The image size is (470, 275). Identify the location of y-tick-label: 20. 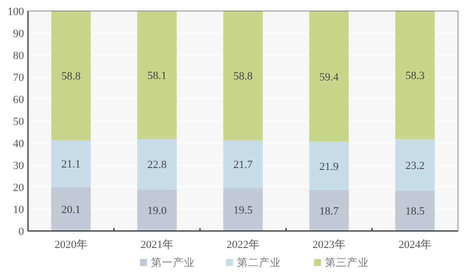
(18, 188).